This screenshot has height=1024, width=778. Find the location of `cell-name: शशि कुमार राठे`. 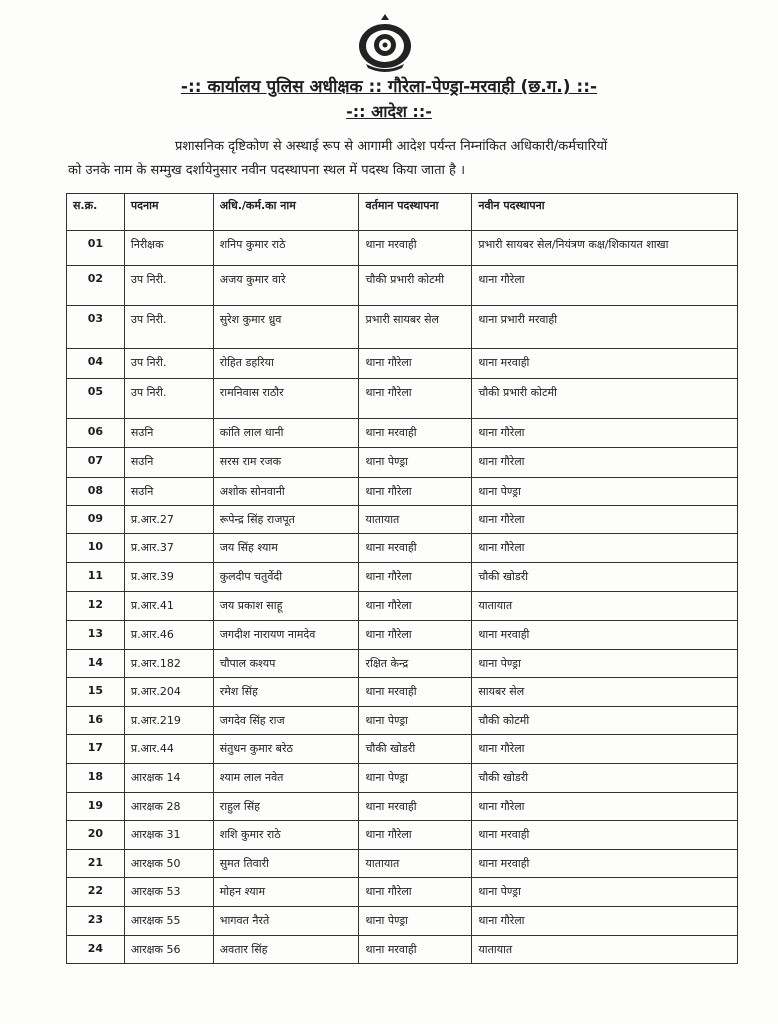

cell-name: शशि कुमार राठे is located at coordinates (286, 835).